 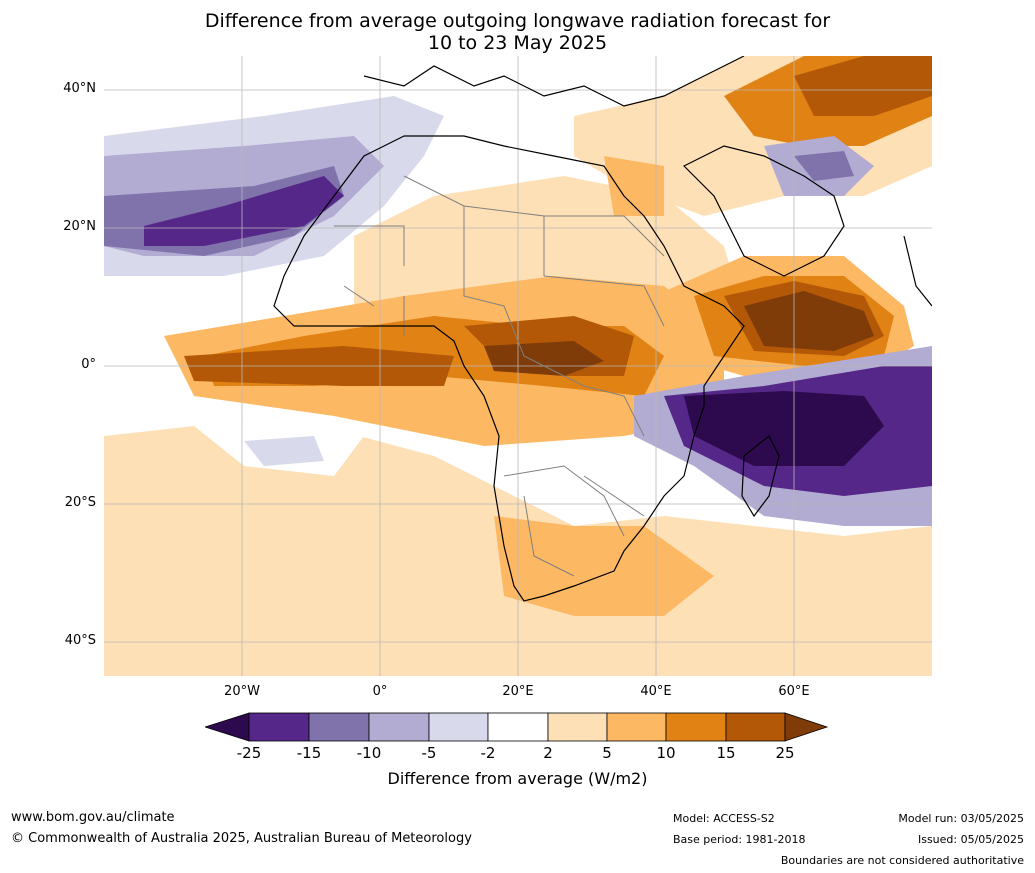 I want to click on anomaly-region-congo-core, so click(x=544, y=358).